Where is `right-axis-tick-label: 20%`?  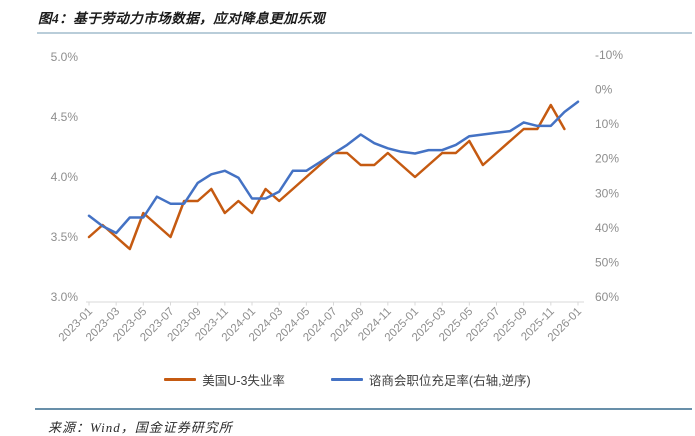
right-axis-tick-label: 20% is located at coordinates (607, 159).